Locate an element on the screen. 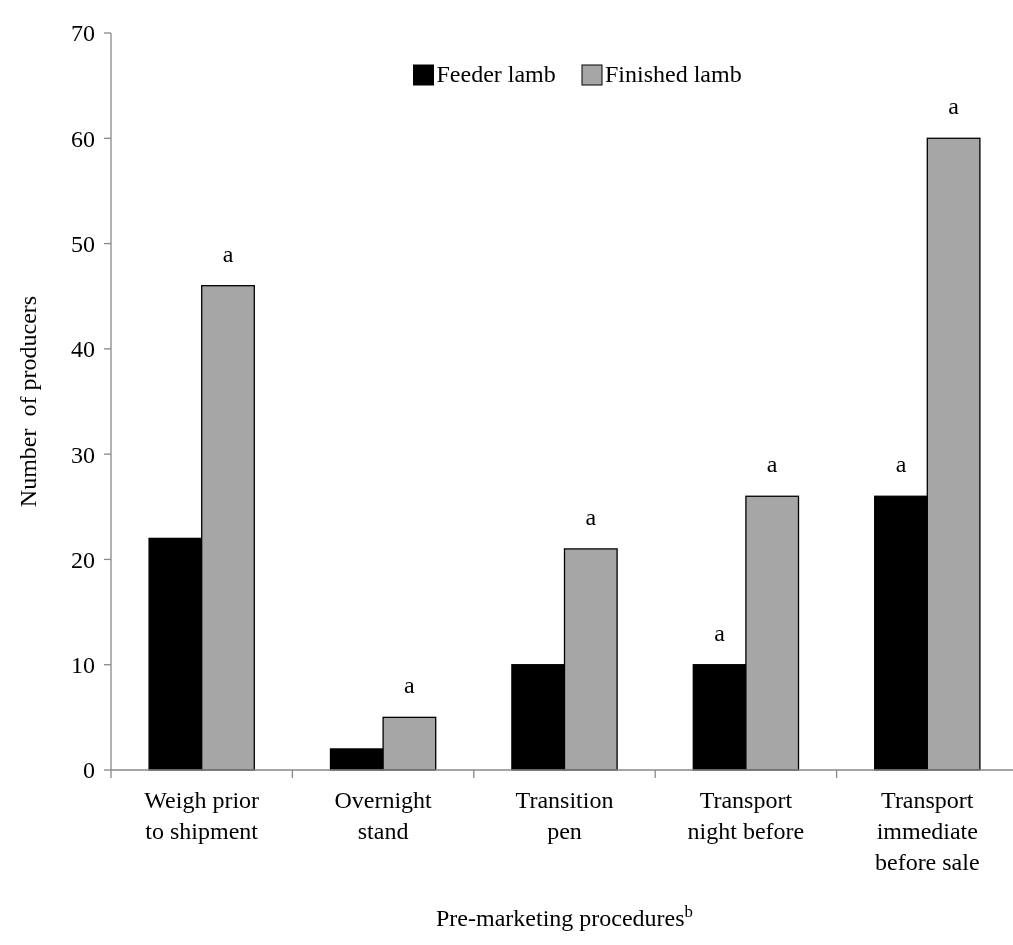  legend-label: Finished lamb is located at coordinates (673, 74).